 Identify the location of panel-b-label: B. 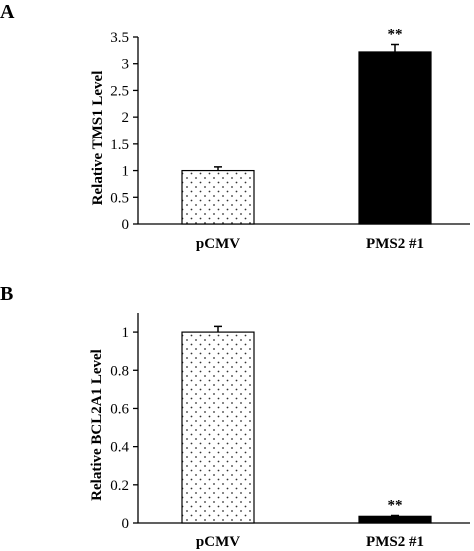
(6, 294).